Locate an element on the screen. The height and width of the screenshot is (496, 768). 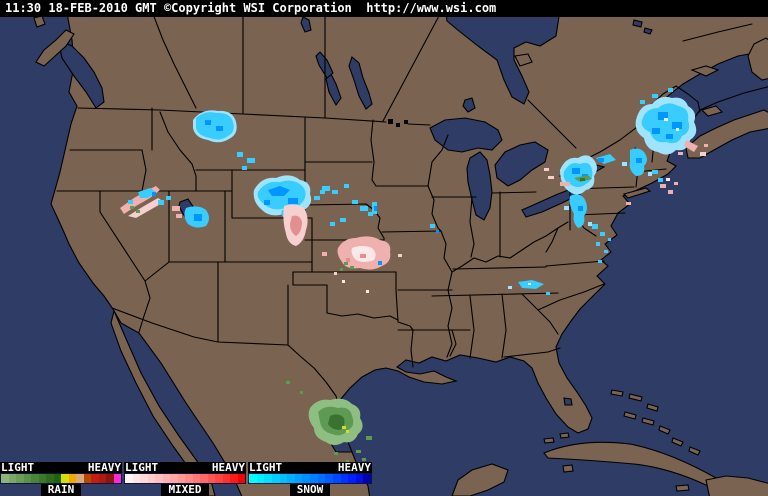
lake-of-the-woods is located at coordinates (390, 121).